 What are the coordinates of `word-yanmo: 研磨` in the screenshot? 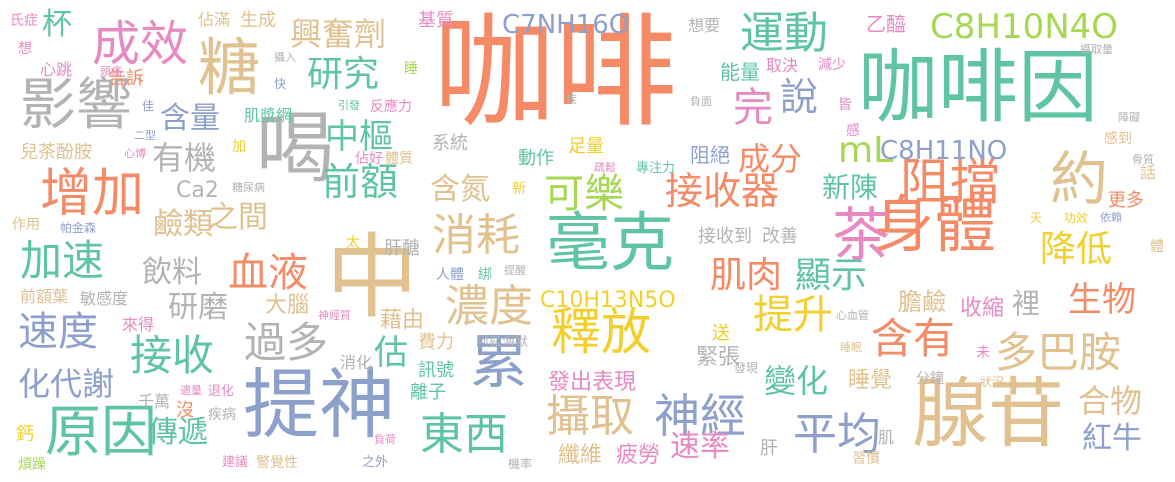 It's located at (198, 307).